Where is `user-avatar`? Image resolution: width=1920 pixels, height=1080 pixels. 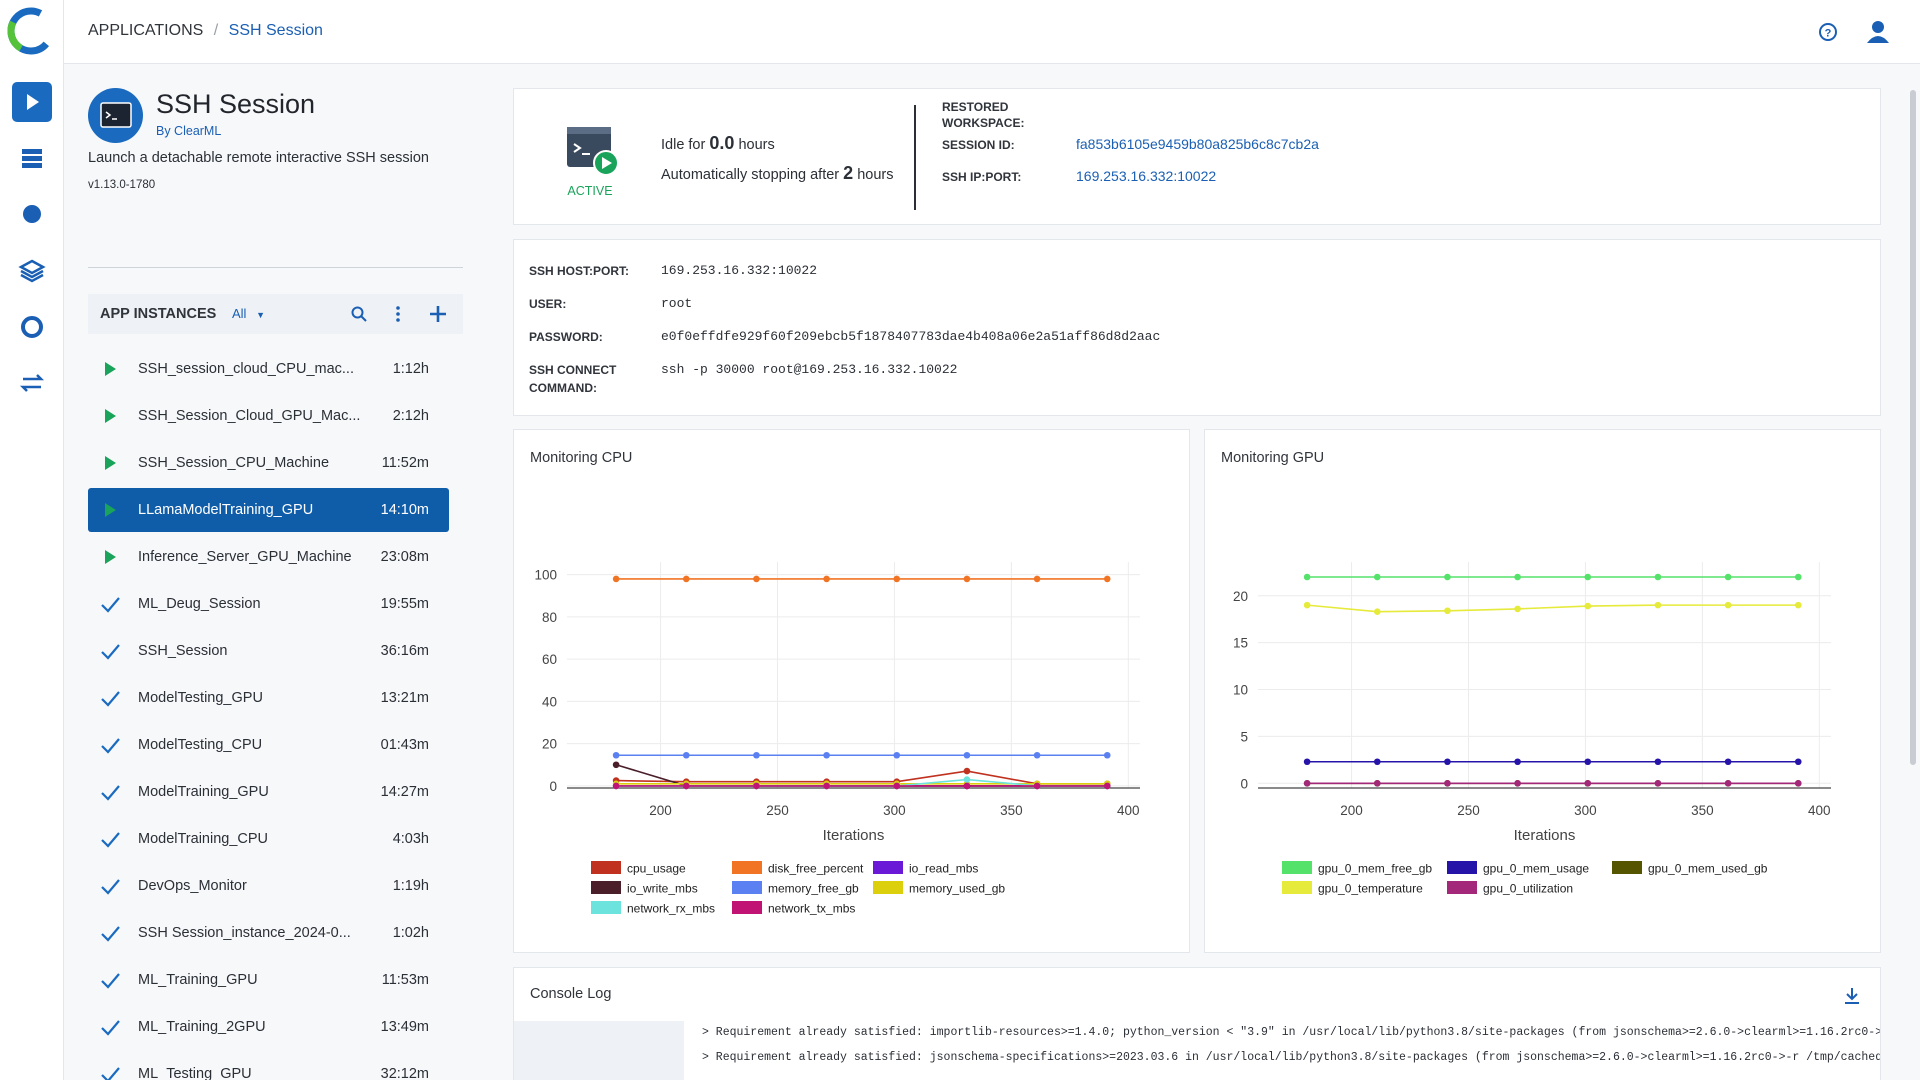 user-avatar is located at coordinates (1878, 32).